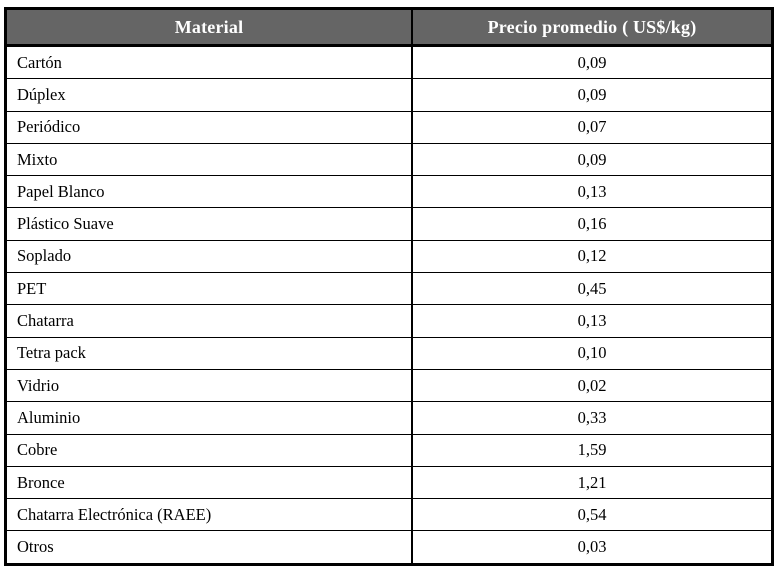 The height and width of the screenshot is (570, 778). What do you see at coordinates (592, 127) in the screenshot?
I see `price-cell: 0,07` at bounding box center [592, 127].